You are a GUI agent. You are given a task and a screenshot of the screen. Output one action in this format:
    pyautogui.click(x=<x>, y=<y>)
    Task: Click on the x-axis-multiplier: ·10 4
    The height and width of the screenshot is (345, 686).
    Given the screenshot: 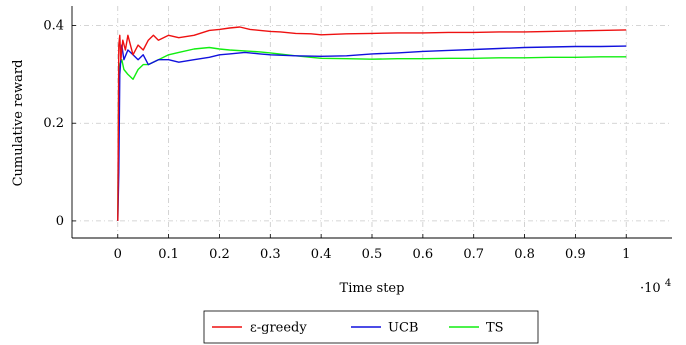 What is the action you would take?
    pyautogui.click(x=655, y=287)
    